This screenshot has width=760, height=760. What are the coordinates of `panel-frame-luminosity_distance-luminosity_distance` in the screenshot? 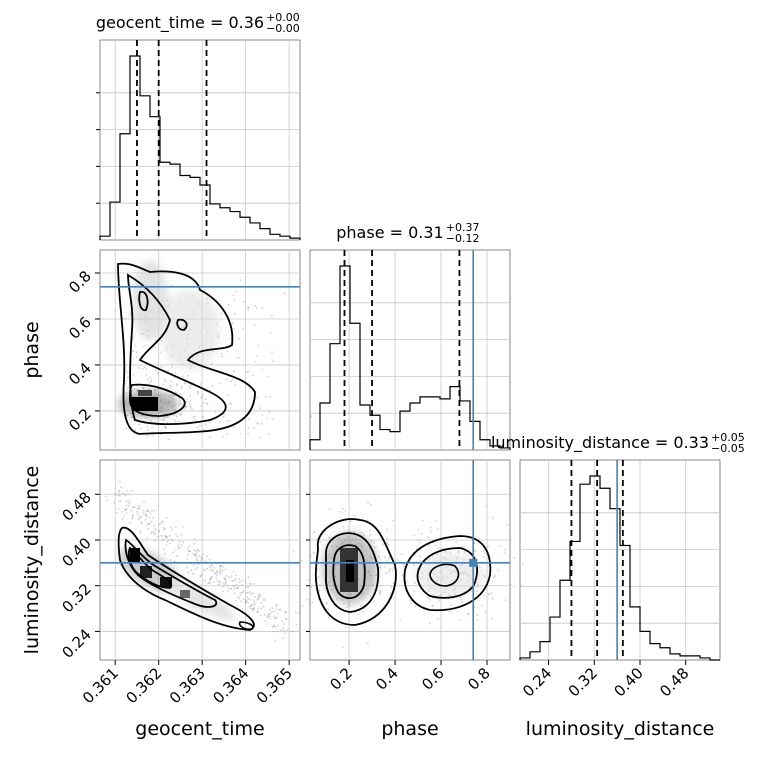 It's located at (620, 560).